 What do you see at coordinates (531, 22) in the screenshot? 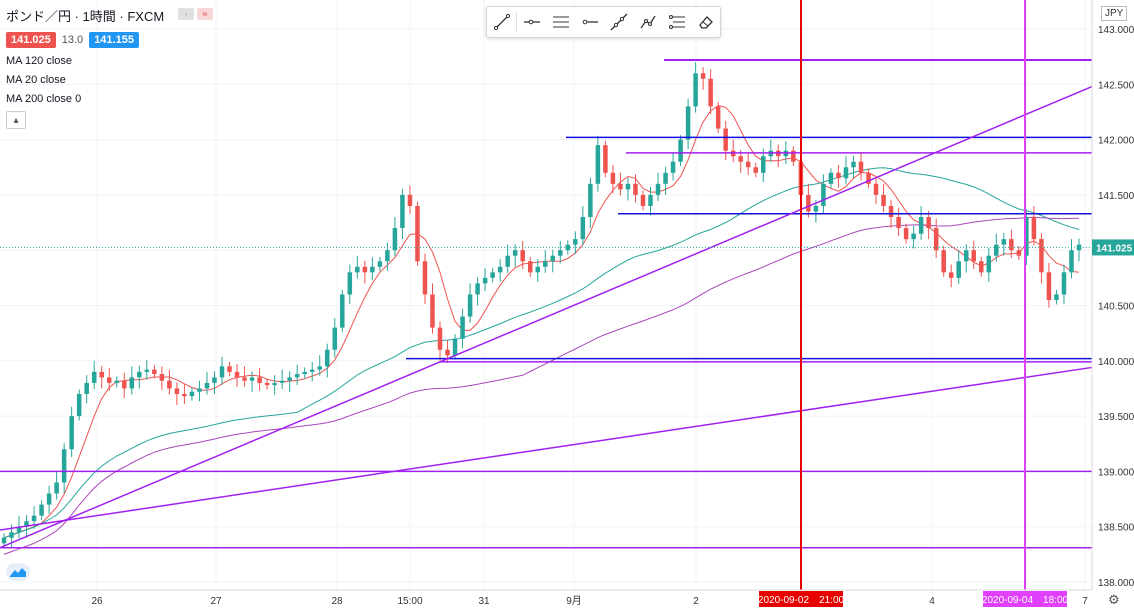
I see `ray-icon` at bounding box center [531, 22].